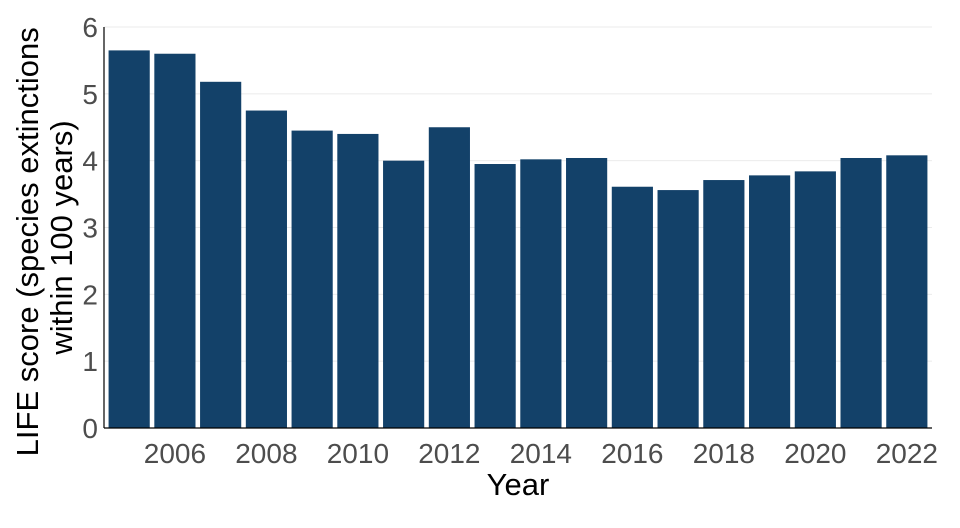 The image size is (960, 528). What do you see at coordinates (541, 293) in the screenshot?
I see `bar-2014` at bounding box center [541, 293].